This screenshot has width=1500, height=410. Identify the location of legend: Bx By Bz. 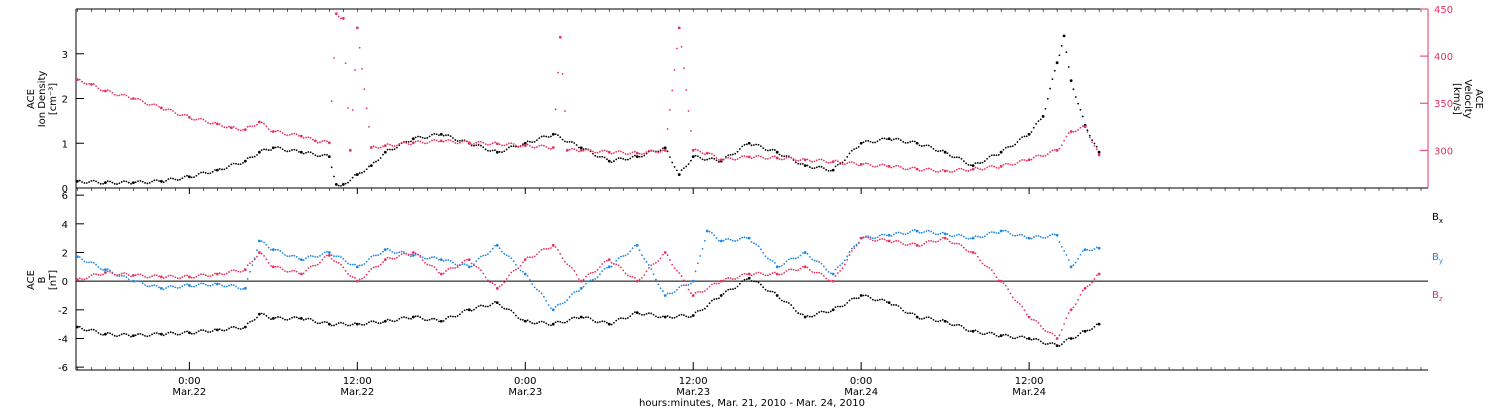
(1437, 257).